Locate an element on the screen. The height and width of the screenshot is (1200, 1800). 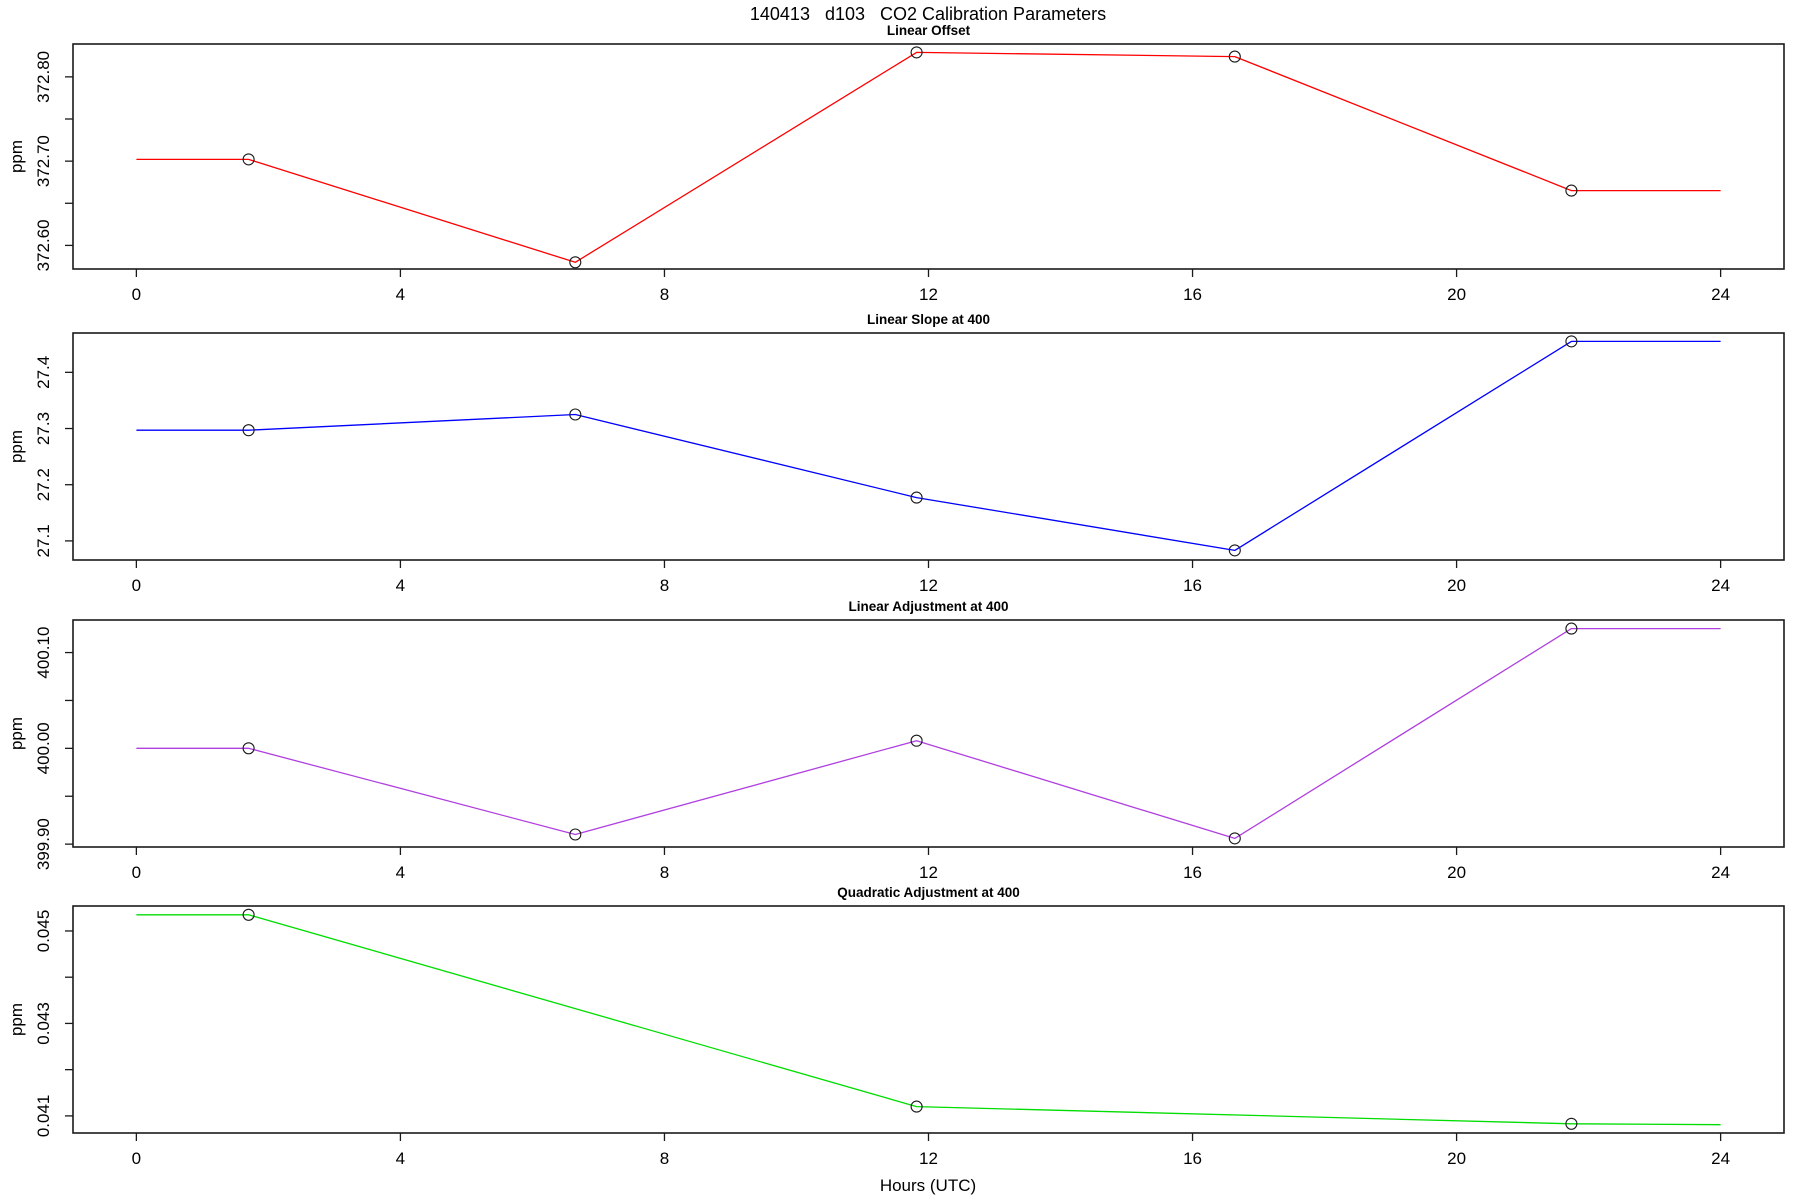
y-tick-label: 399.90 is located at coordinates (43, 844).